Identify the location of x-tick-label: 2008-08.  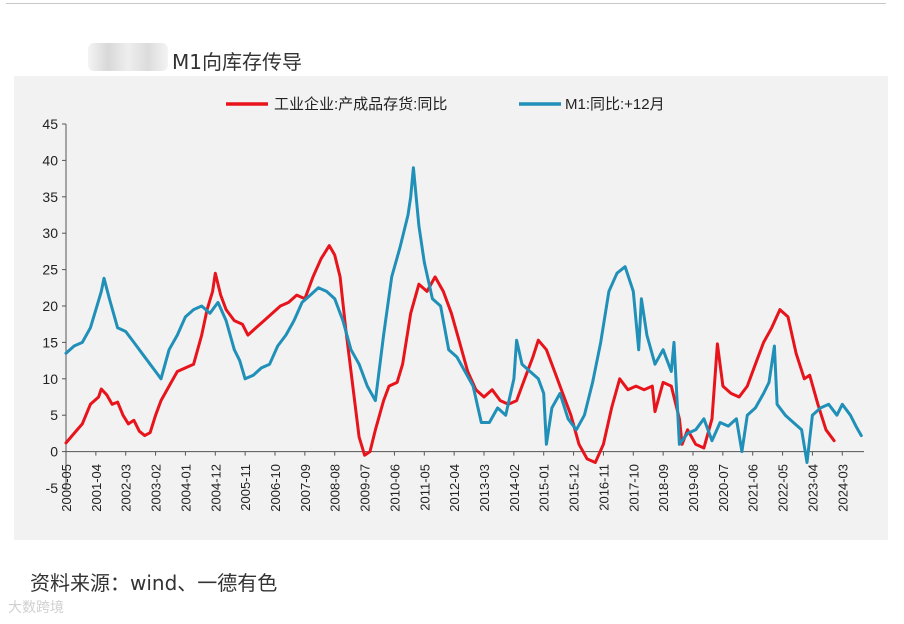
(335, 488).